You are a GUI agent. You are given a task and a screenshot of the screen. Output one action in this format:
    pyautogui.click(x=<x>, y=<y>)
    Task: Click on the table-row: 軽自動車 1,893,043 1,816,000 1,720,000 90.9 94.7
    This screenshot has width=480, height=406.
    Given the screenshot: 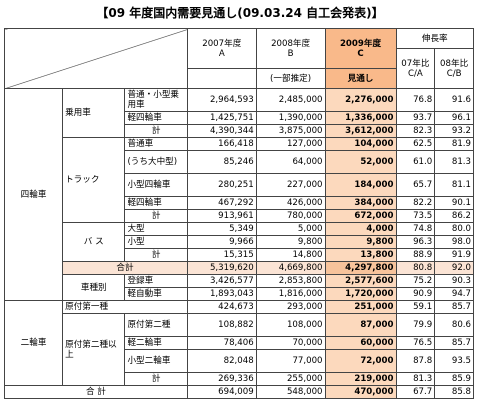 What is the action you would take?
    pyautogui.click(x=239, y=294)
    